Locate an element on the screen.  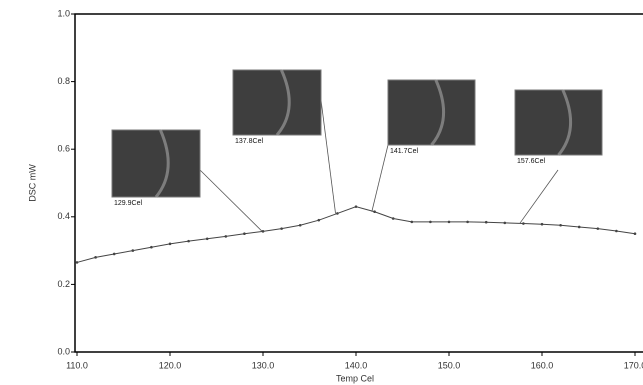
annotation-label: 141.7Cel is located at coordinates (404, 151).